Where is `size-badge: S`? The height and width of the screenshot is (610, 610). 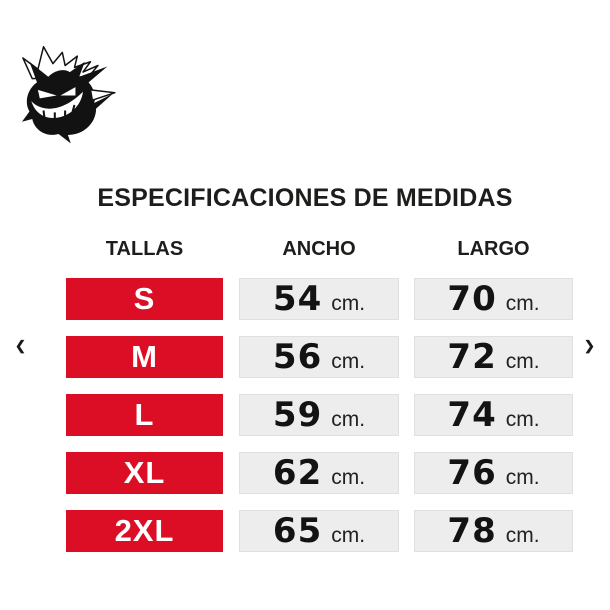 size-badge: S is located at coordinates (144, 299).